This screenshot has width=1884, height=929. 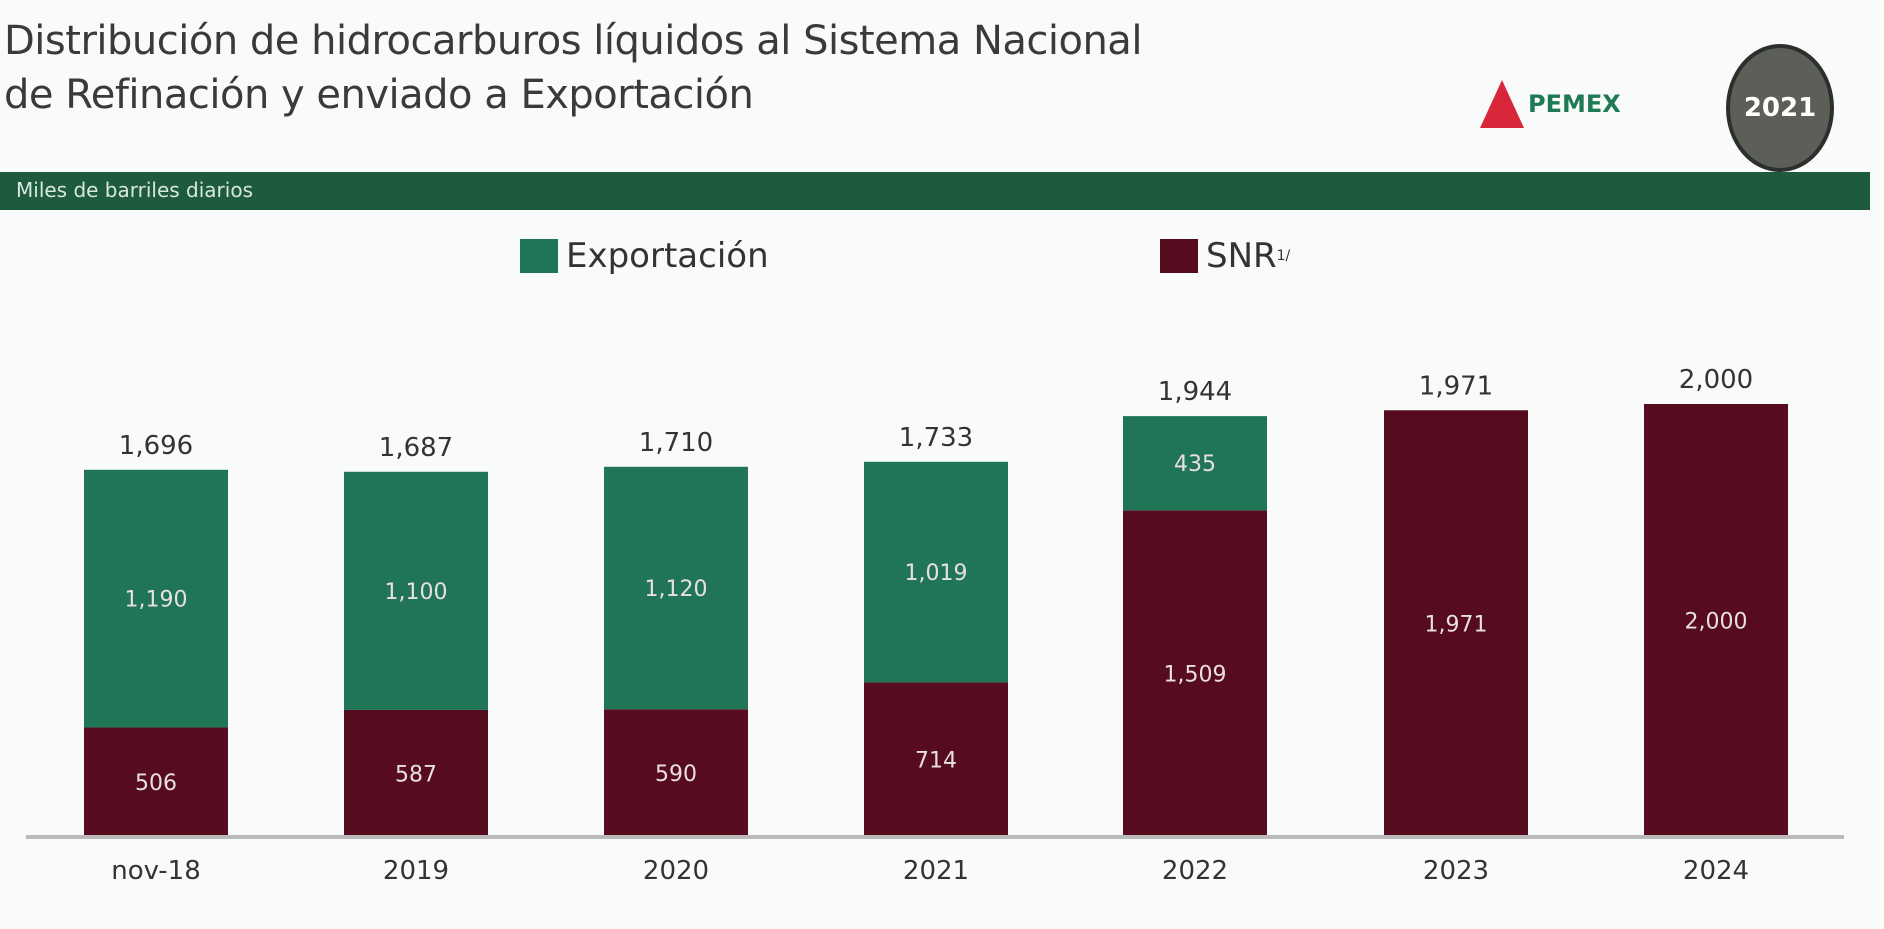 I want to click on title-line-2: de Refinación y enviado a Exportación, so click(x=379, y=95).